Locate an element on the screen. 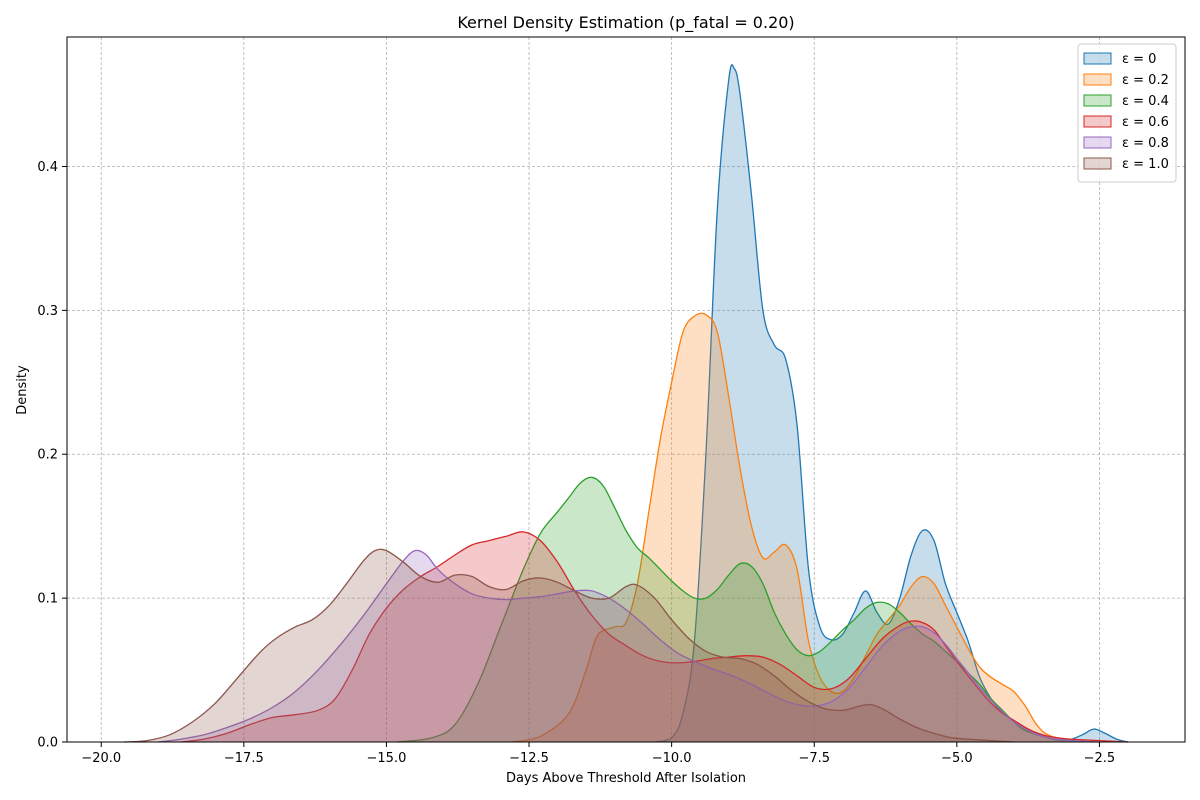  x-axis: −20.0 −17.5 −15.0 −12.5 −10.0 −7.5 −5.0 −2.5 is located at coordinates (598, 754).